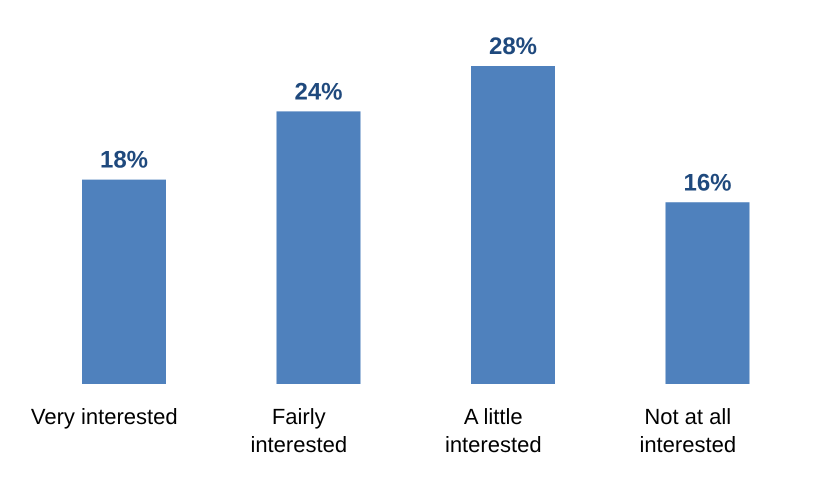 This screenshot has height=492, width=813. What do you see at coordinates (299, 430) in the screenshot?
I see `x-tick-label: Fairly interested` at bounding box center [299, 430].